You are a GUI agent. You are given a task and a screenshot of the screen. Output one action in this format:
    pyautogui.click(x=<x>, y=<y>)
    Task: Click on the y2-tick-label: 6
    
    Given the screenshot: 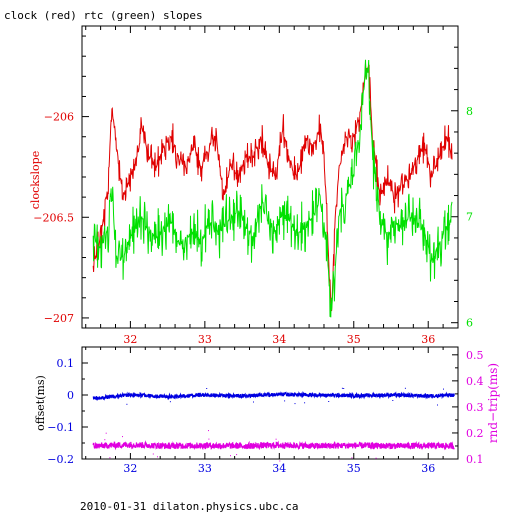 What is the action you would take?
    pyautogui.click(x=469, y=323)
    